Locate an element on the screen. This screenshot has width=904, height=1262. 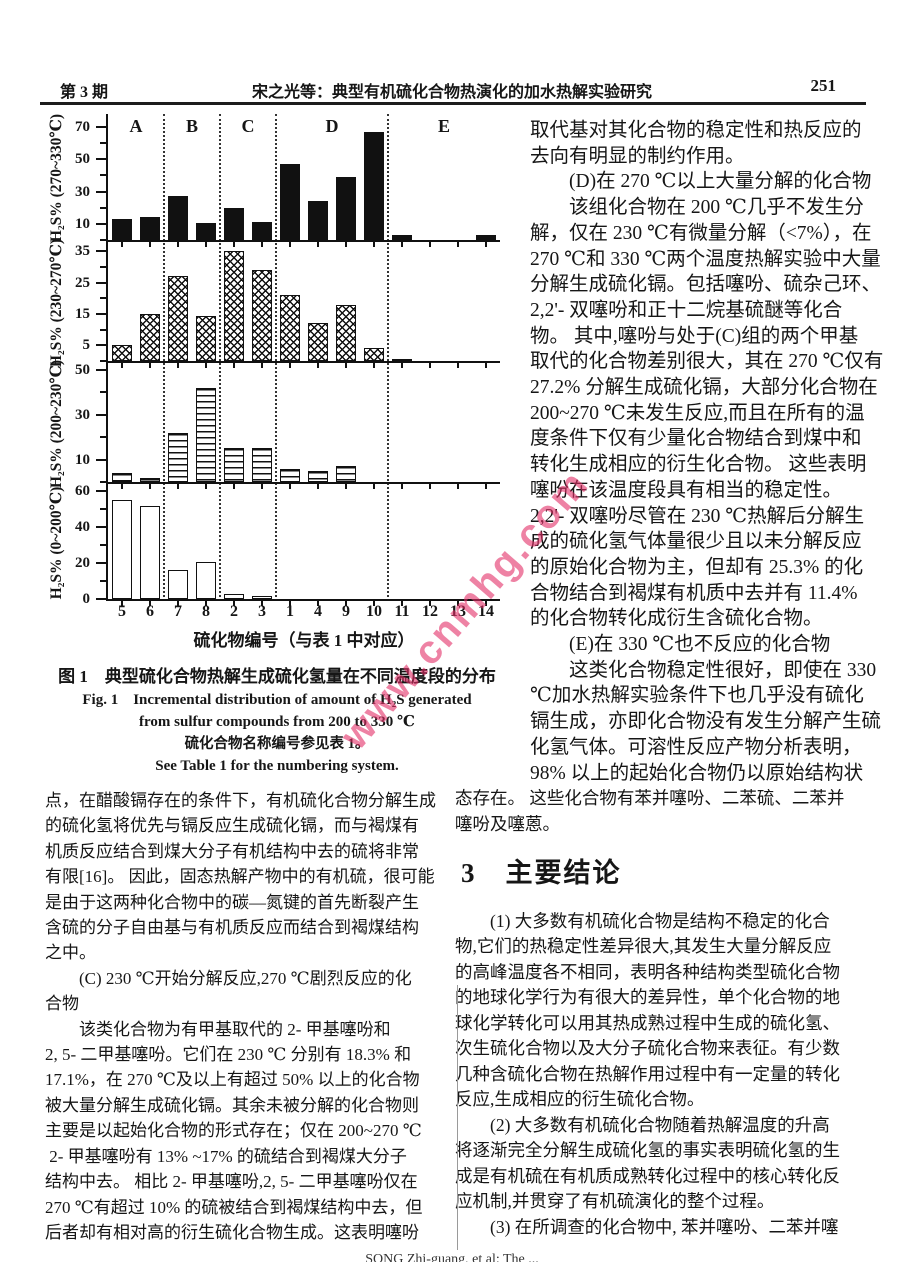
text-line: 球化学转化可以用其热成熟过程中生成的硫化氢、 is located at coordinates (647, 1022).